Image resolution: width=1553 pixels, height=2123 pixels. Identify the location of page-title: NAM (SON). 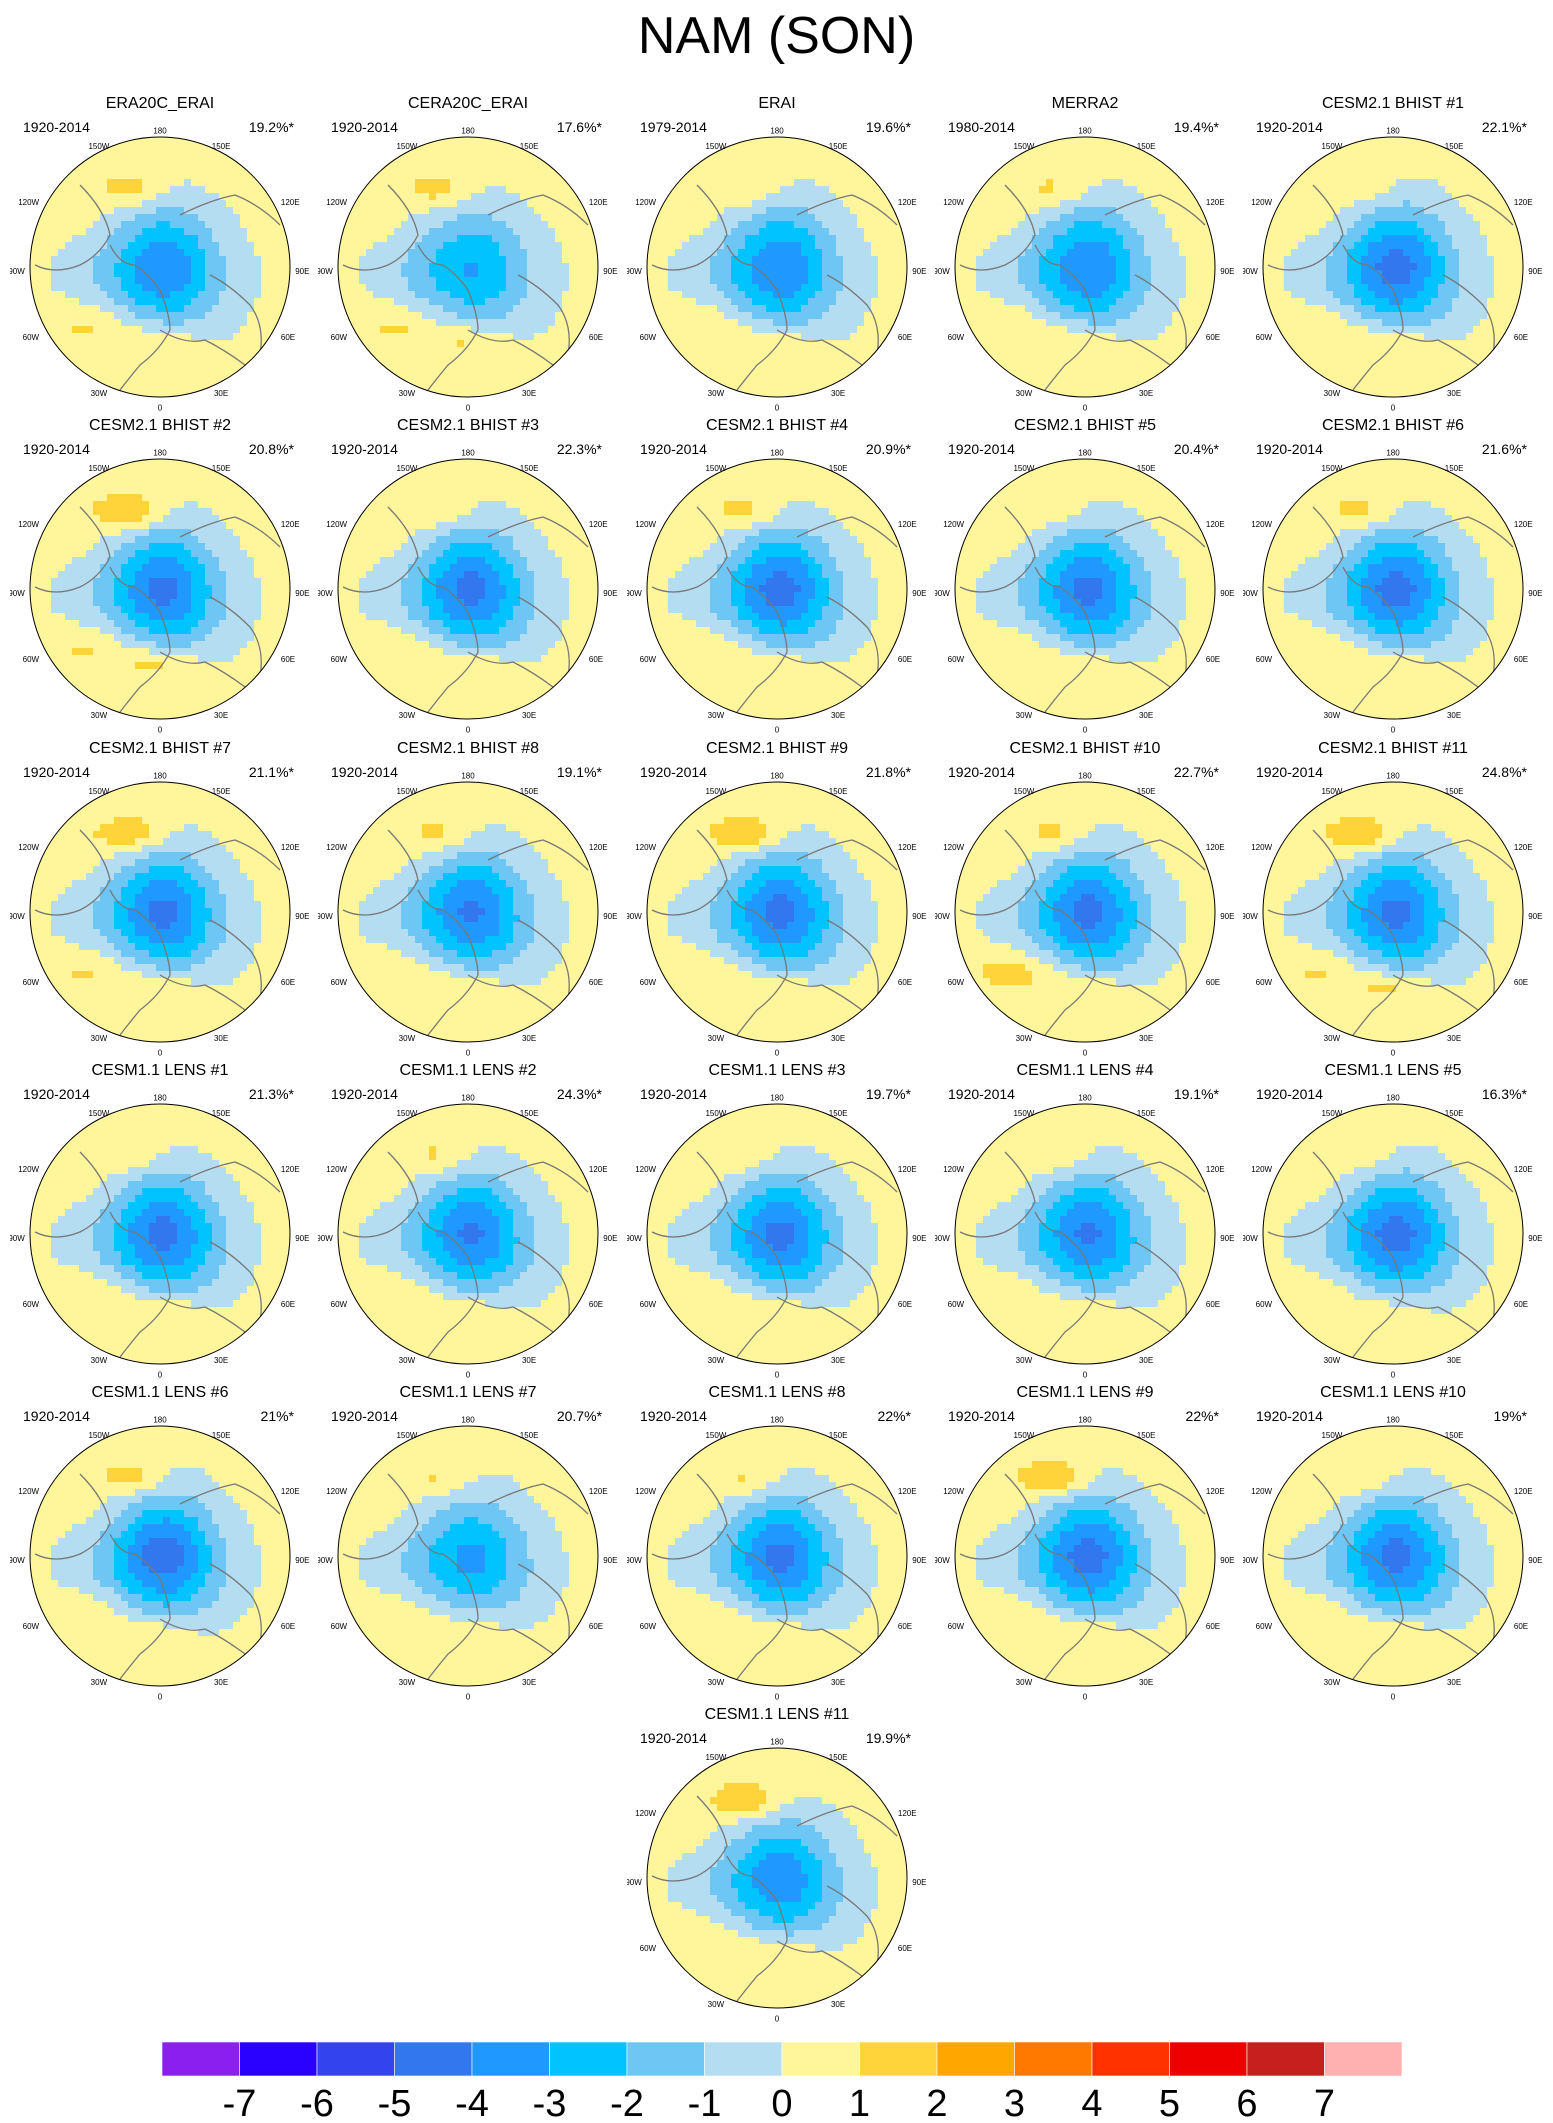
(776, 36).